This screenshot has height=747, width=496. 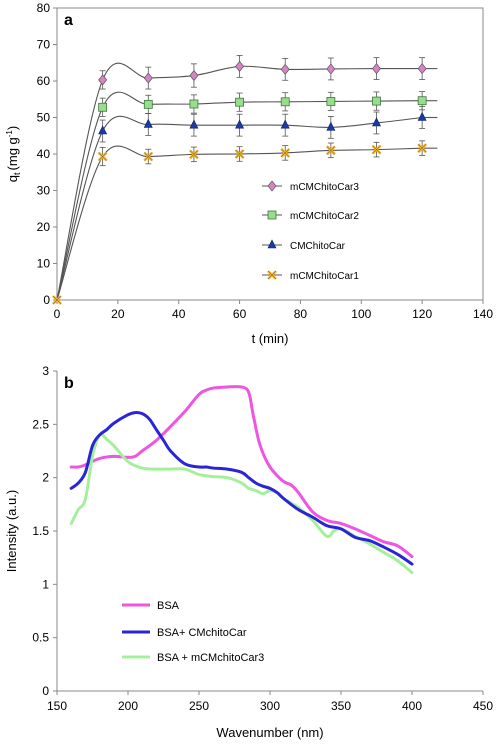 What do you see at coordinates (483, 314) in the screenshot?
I see `a-x-tick-label: 140` at bounding box center [483, 314].